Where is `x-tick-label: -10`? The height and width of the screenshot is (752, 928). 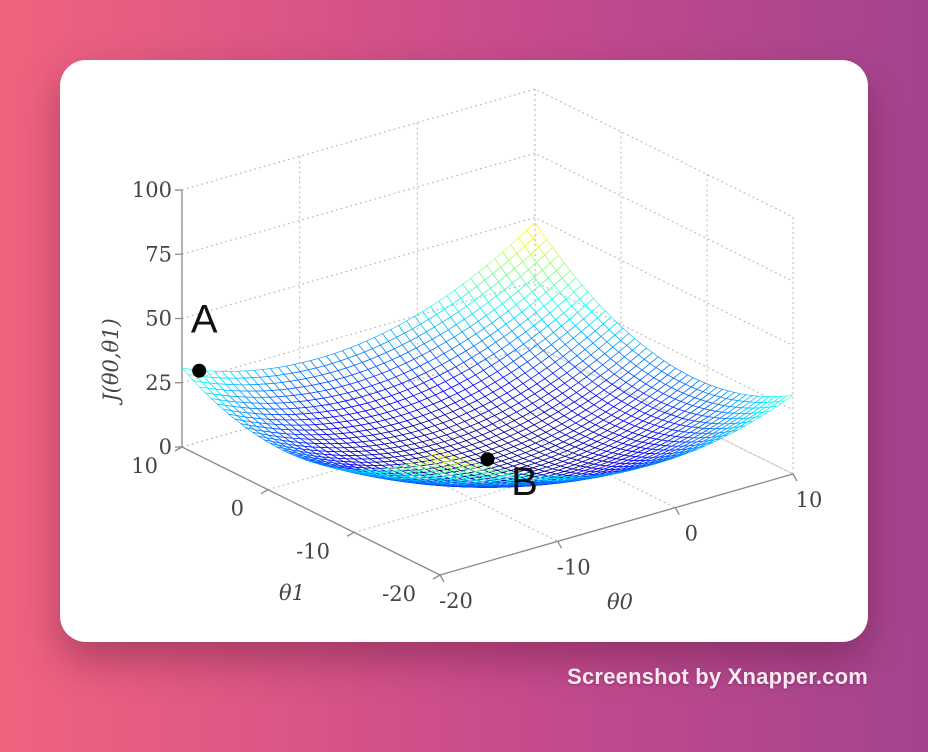
x-tick-label: -10 is located at coordinates (574, 567).